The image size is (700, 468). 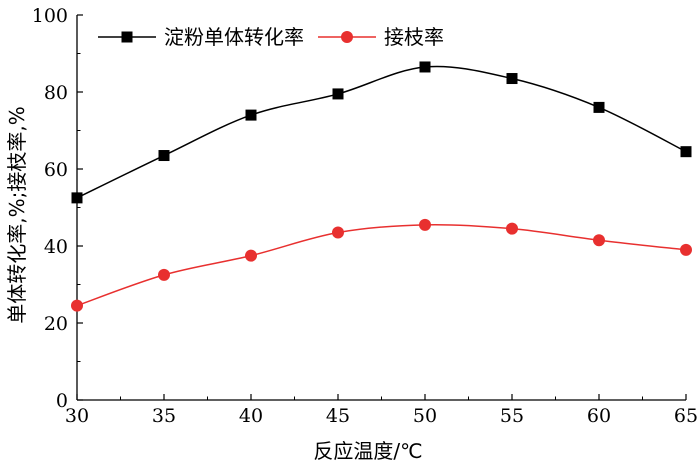 I want to click on y-ticks: 0 20 40 60 80 100, so click(x=57, y=208).